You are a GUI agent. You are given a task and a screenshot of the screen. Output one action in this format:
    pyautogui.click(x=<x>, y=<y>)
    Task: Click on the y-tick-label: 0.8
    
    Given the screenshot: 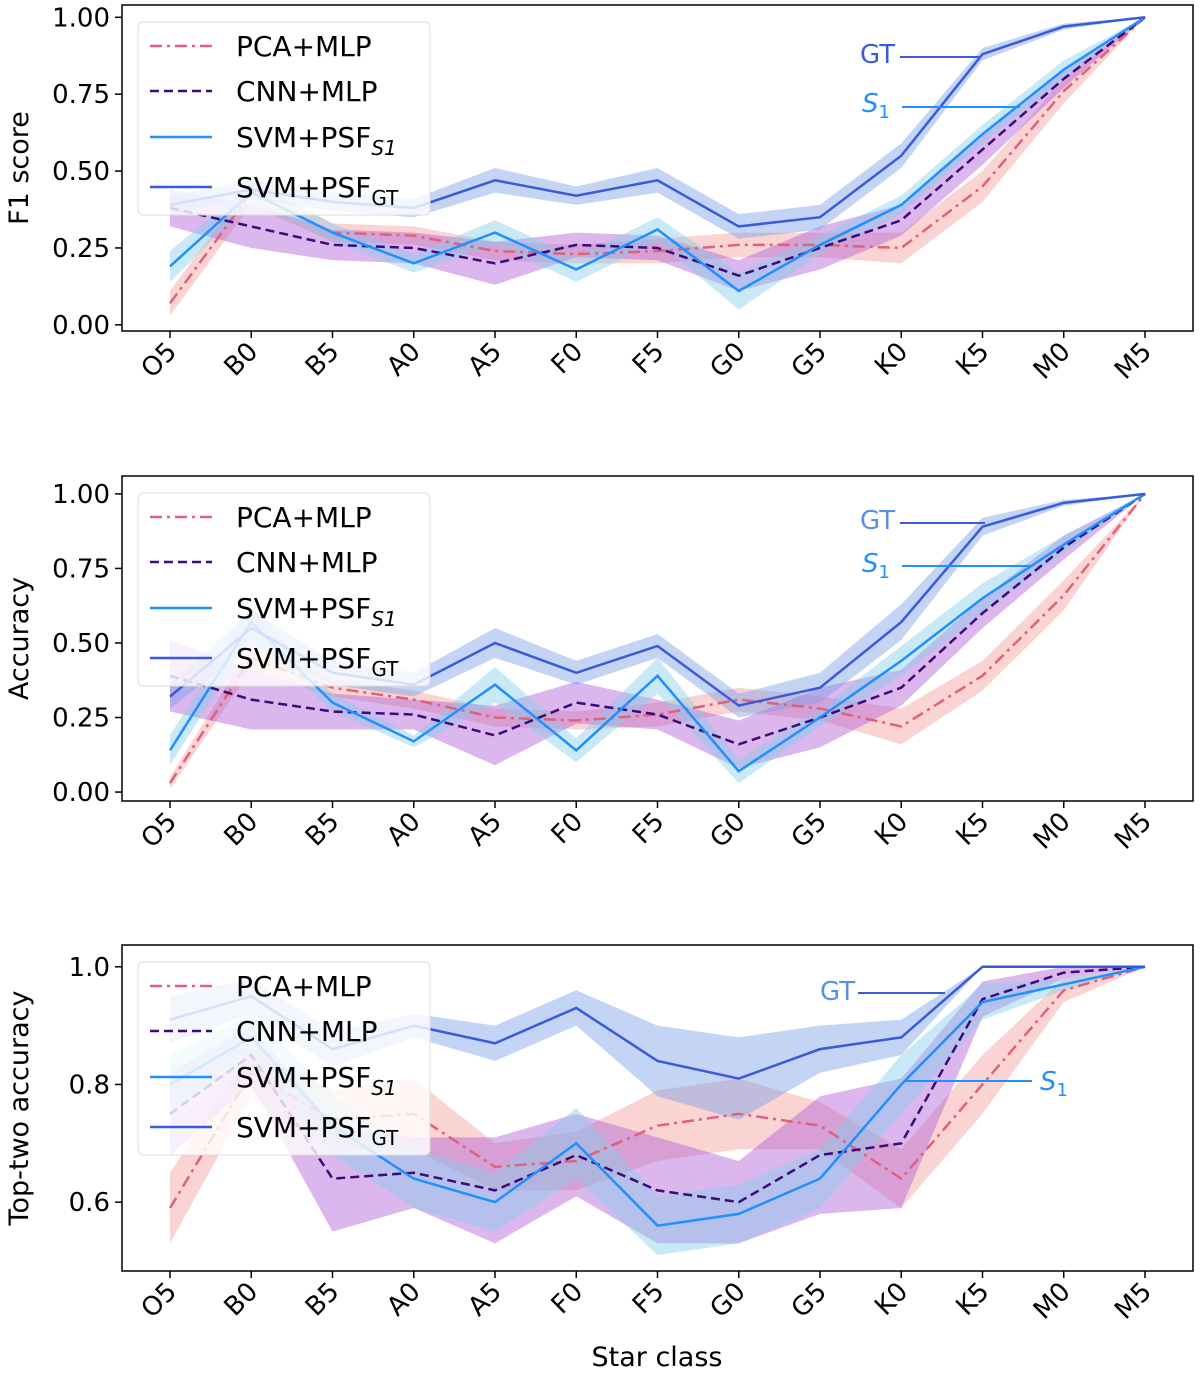 What is the action you would take?
    pyautogui.click(x=89, y=1085)
    